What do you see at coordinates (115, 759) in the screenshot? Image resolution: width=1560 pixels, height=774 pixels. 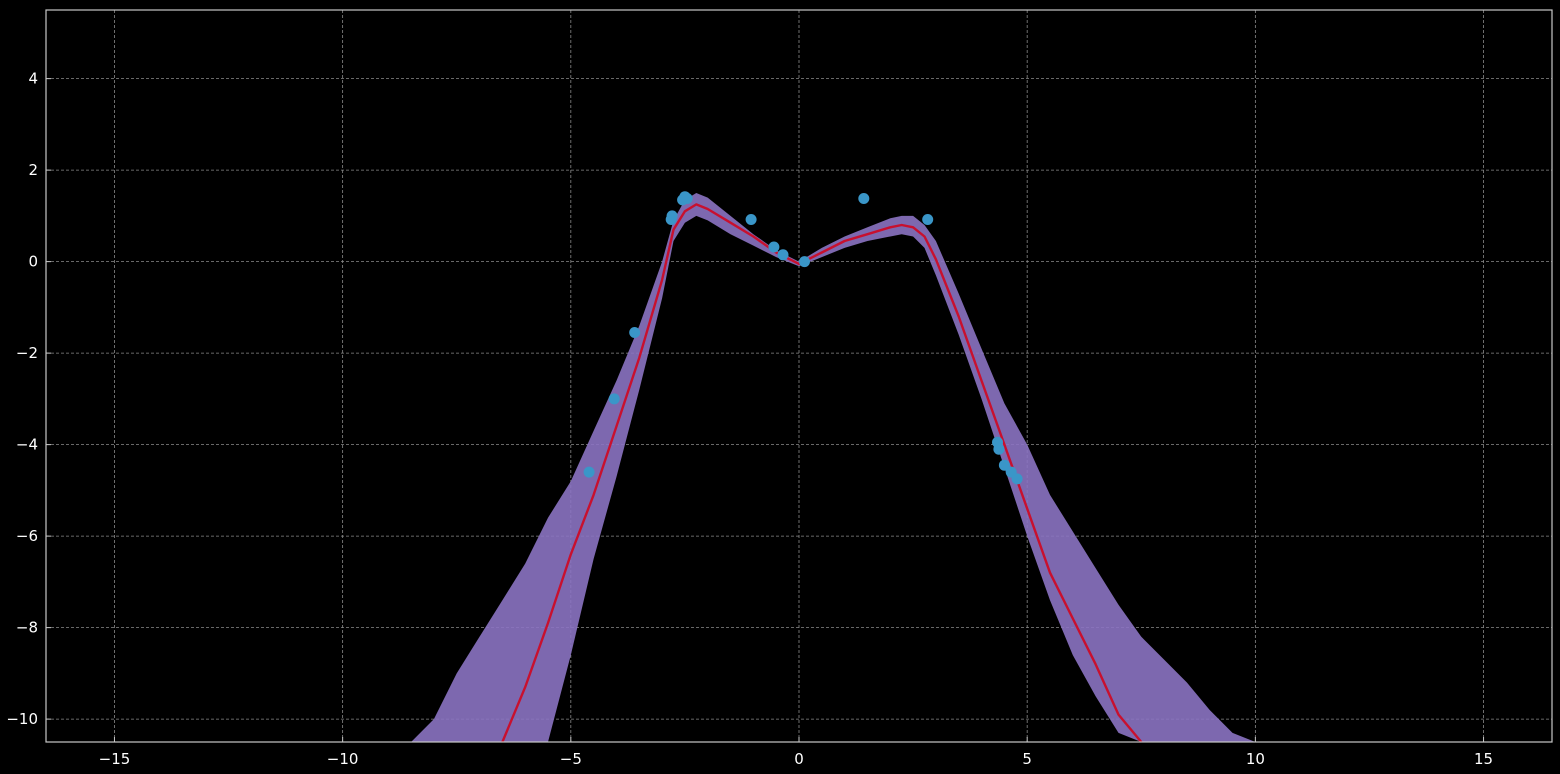 I see `x-tick-label: −15` at bounding box center [115, 759].